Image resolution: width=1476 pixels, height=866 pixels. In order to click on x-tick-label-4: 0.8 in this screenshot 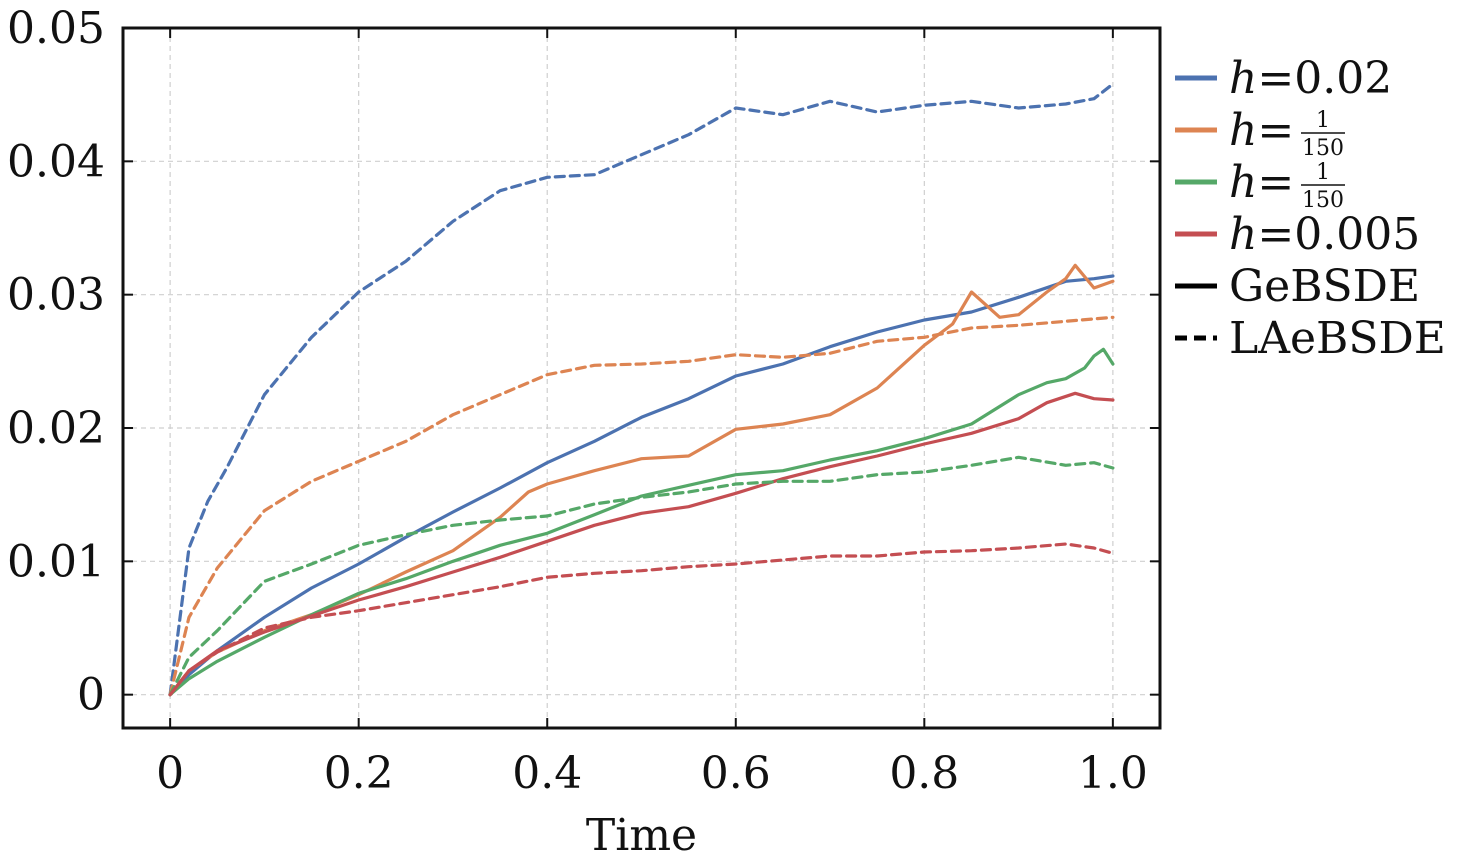, I will do `click(924, 773)`.